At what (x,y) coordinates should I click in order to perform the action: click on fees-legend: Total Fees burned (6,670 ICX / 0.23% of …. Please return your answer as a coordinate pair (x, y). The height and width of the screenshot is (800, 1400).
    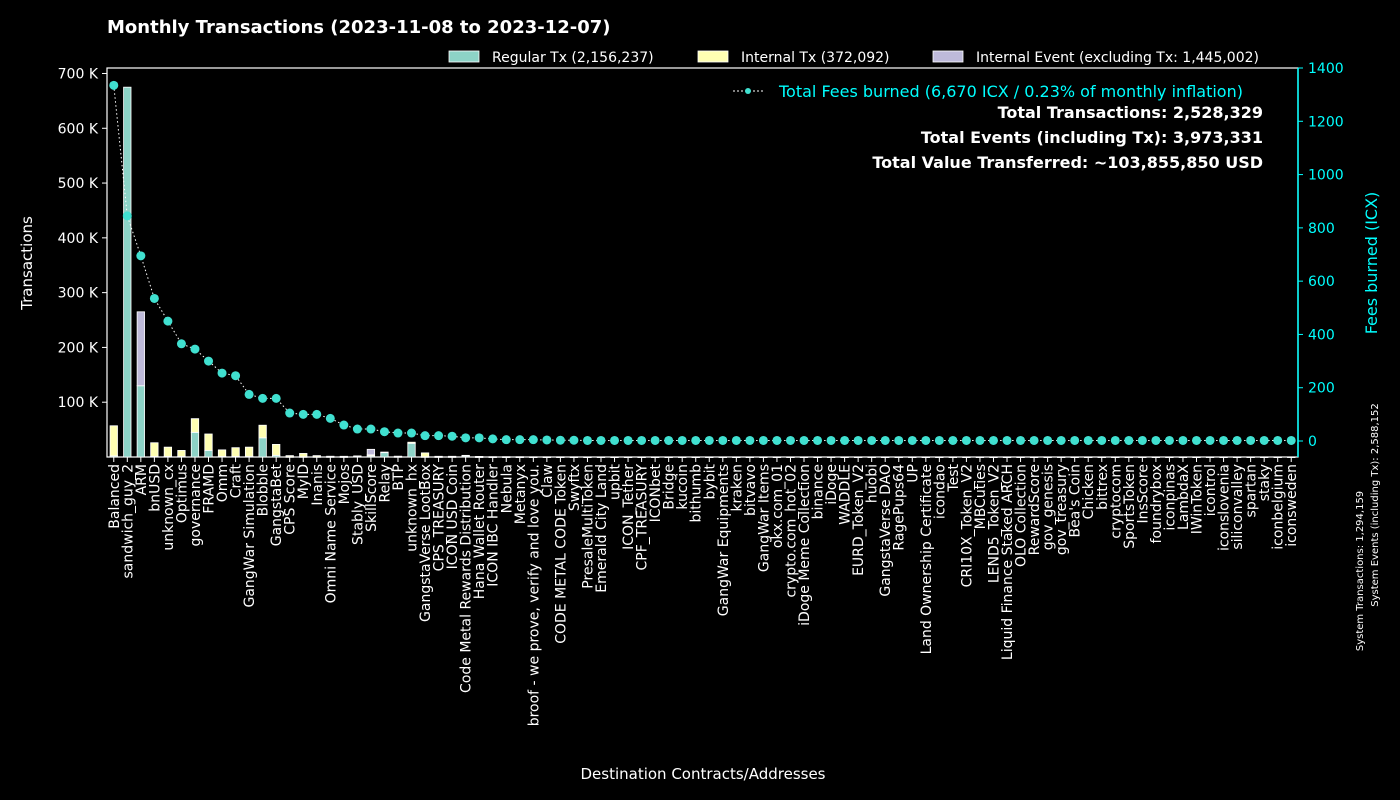
    Looking at the image, I should click on (988, 91).